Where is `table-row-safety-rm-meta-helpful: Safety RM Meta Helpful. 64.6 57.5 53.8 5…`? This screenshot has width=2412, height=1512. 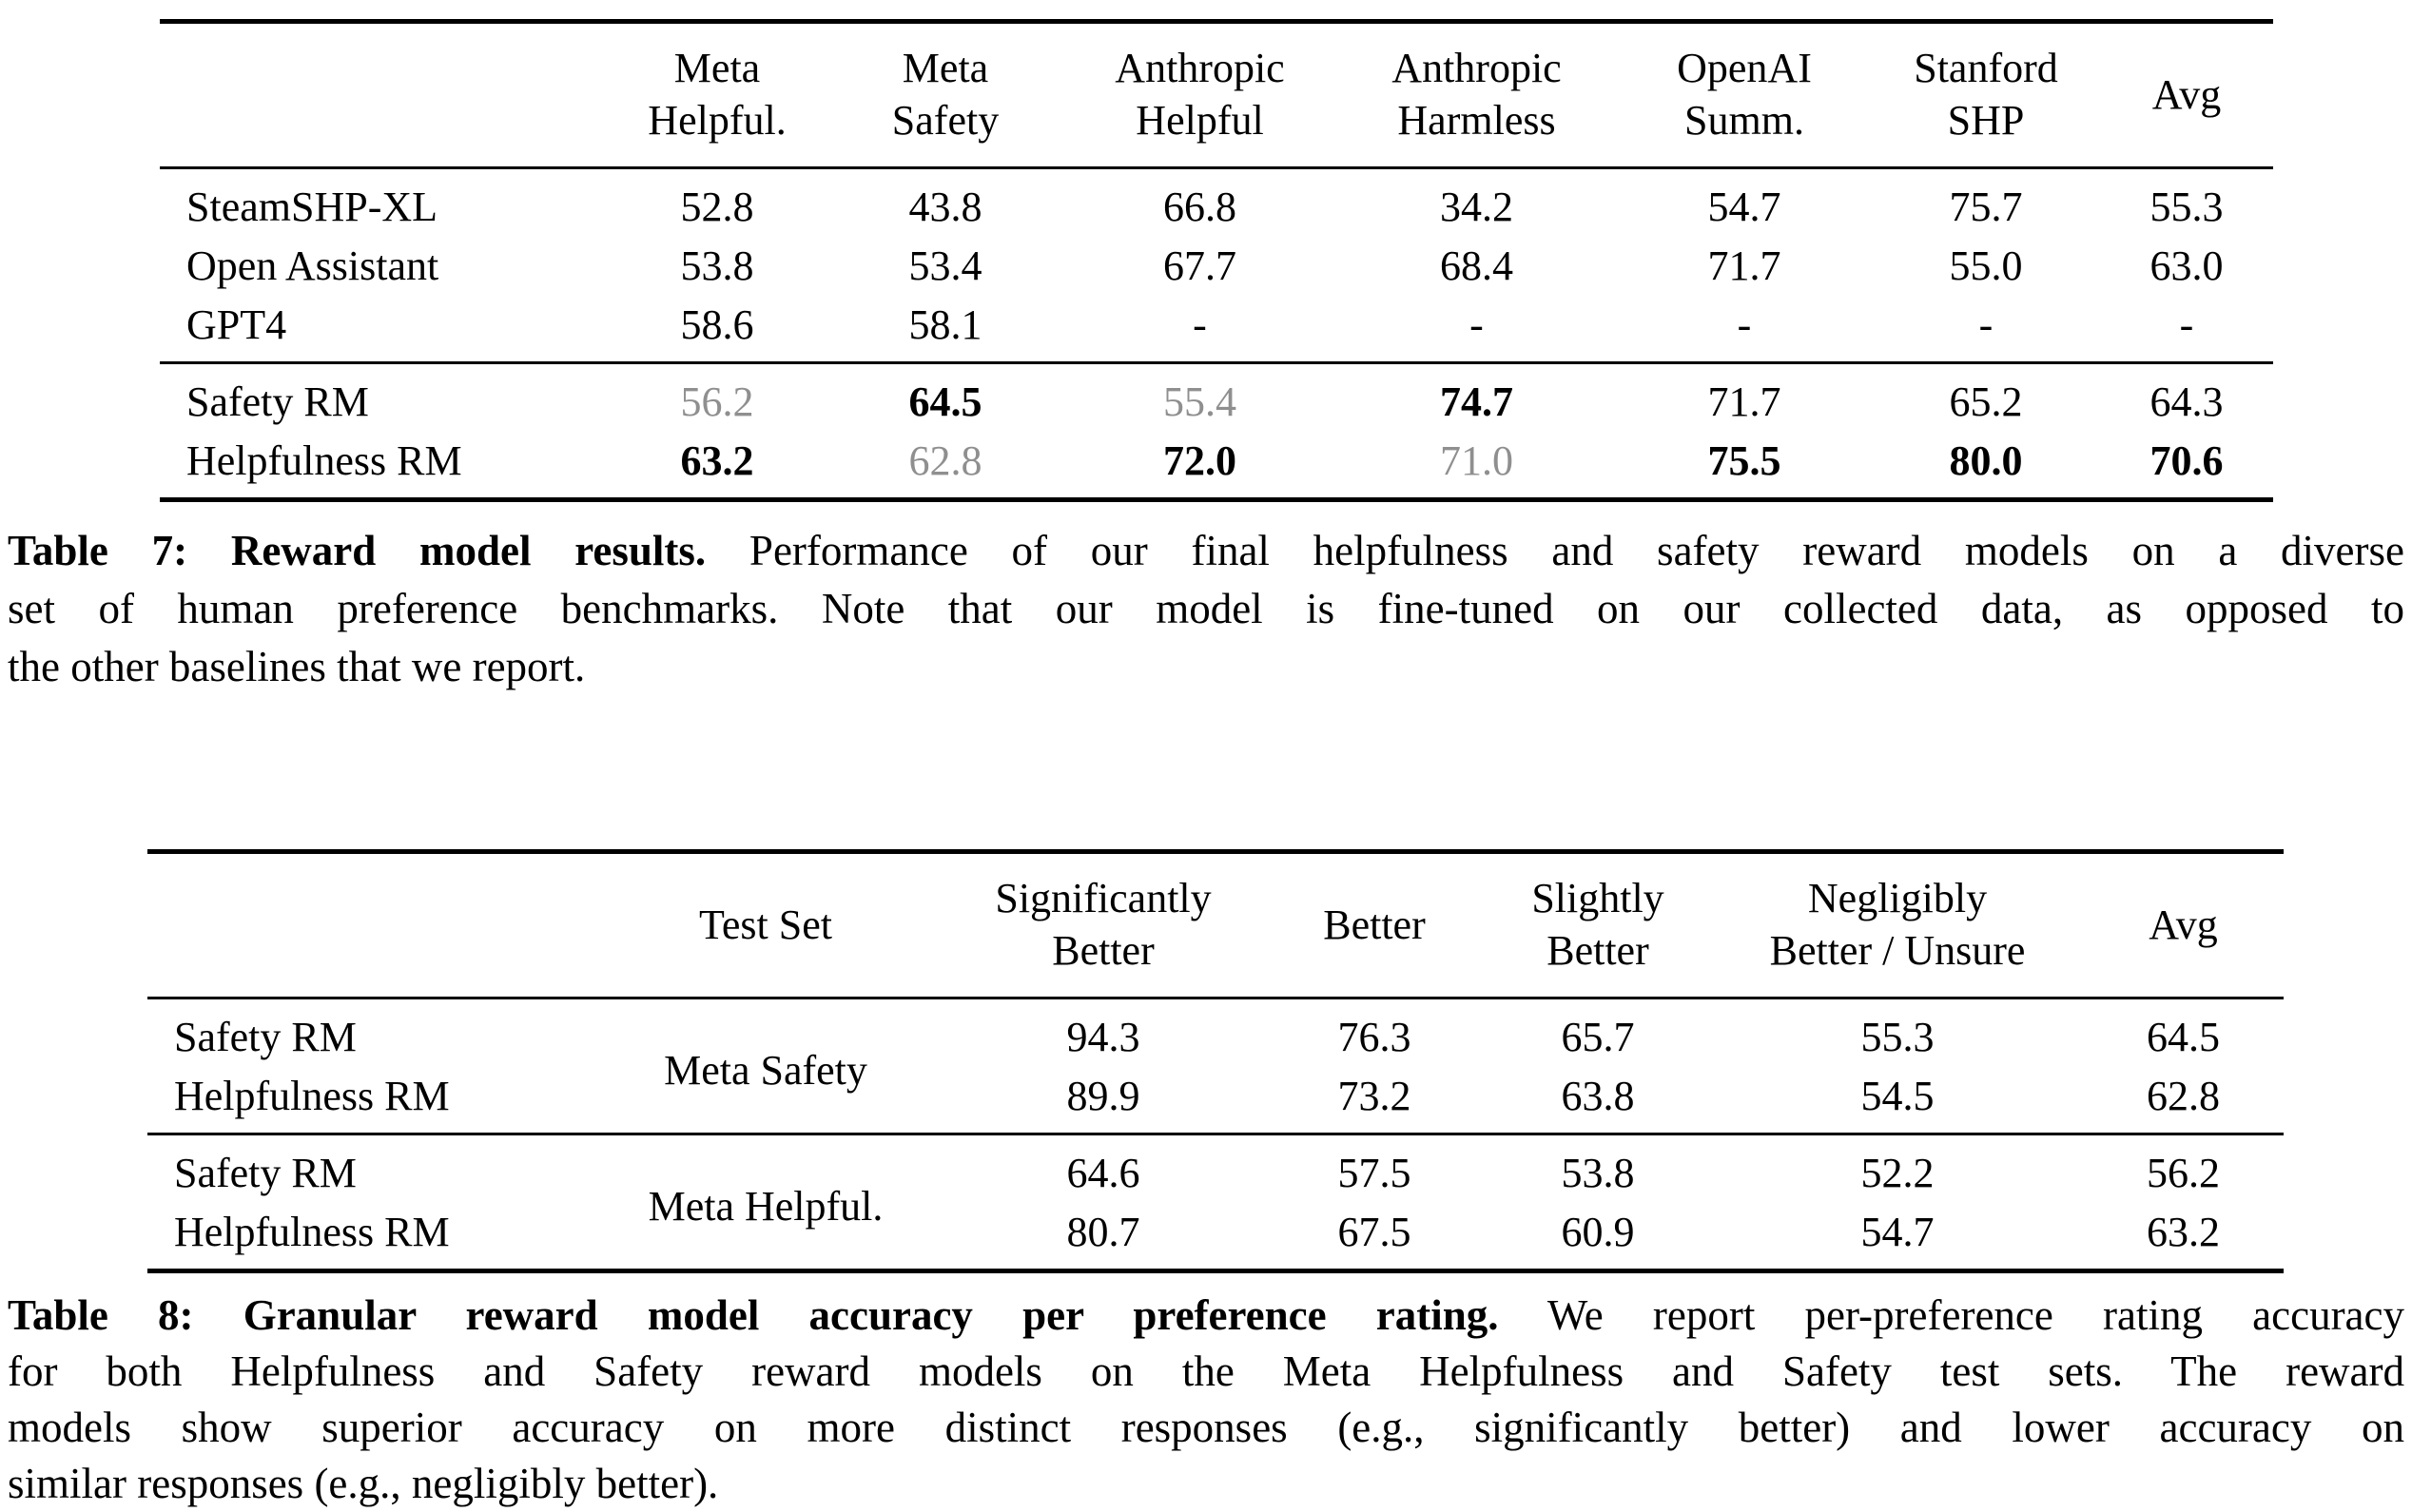
table-row-safety-rm-meta-helpful: Safety RM Meta Helpful. 64.6 57.5 53.8 5… is located at coordinates (1215, 1182).